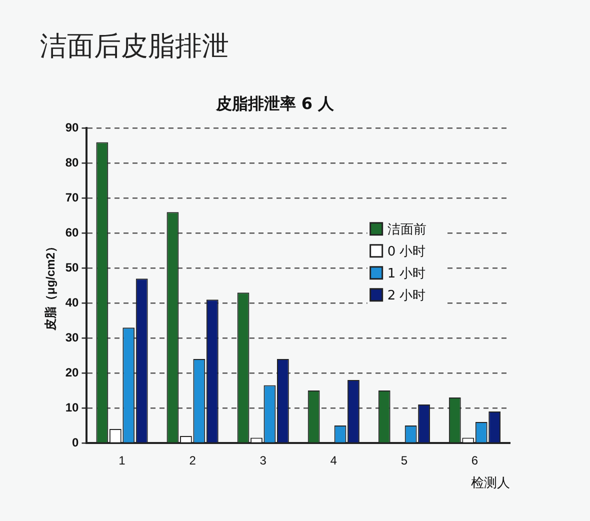 Image resolution: width=590 pixels, height=521 pixels. Describe the element at coordinates (334, 461) in the screenshot. I see `x-tick-label: 4` at that location.